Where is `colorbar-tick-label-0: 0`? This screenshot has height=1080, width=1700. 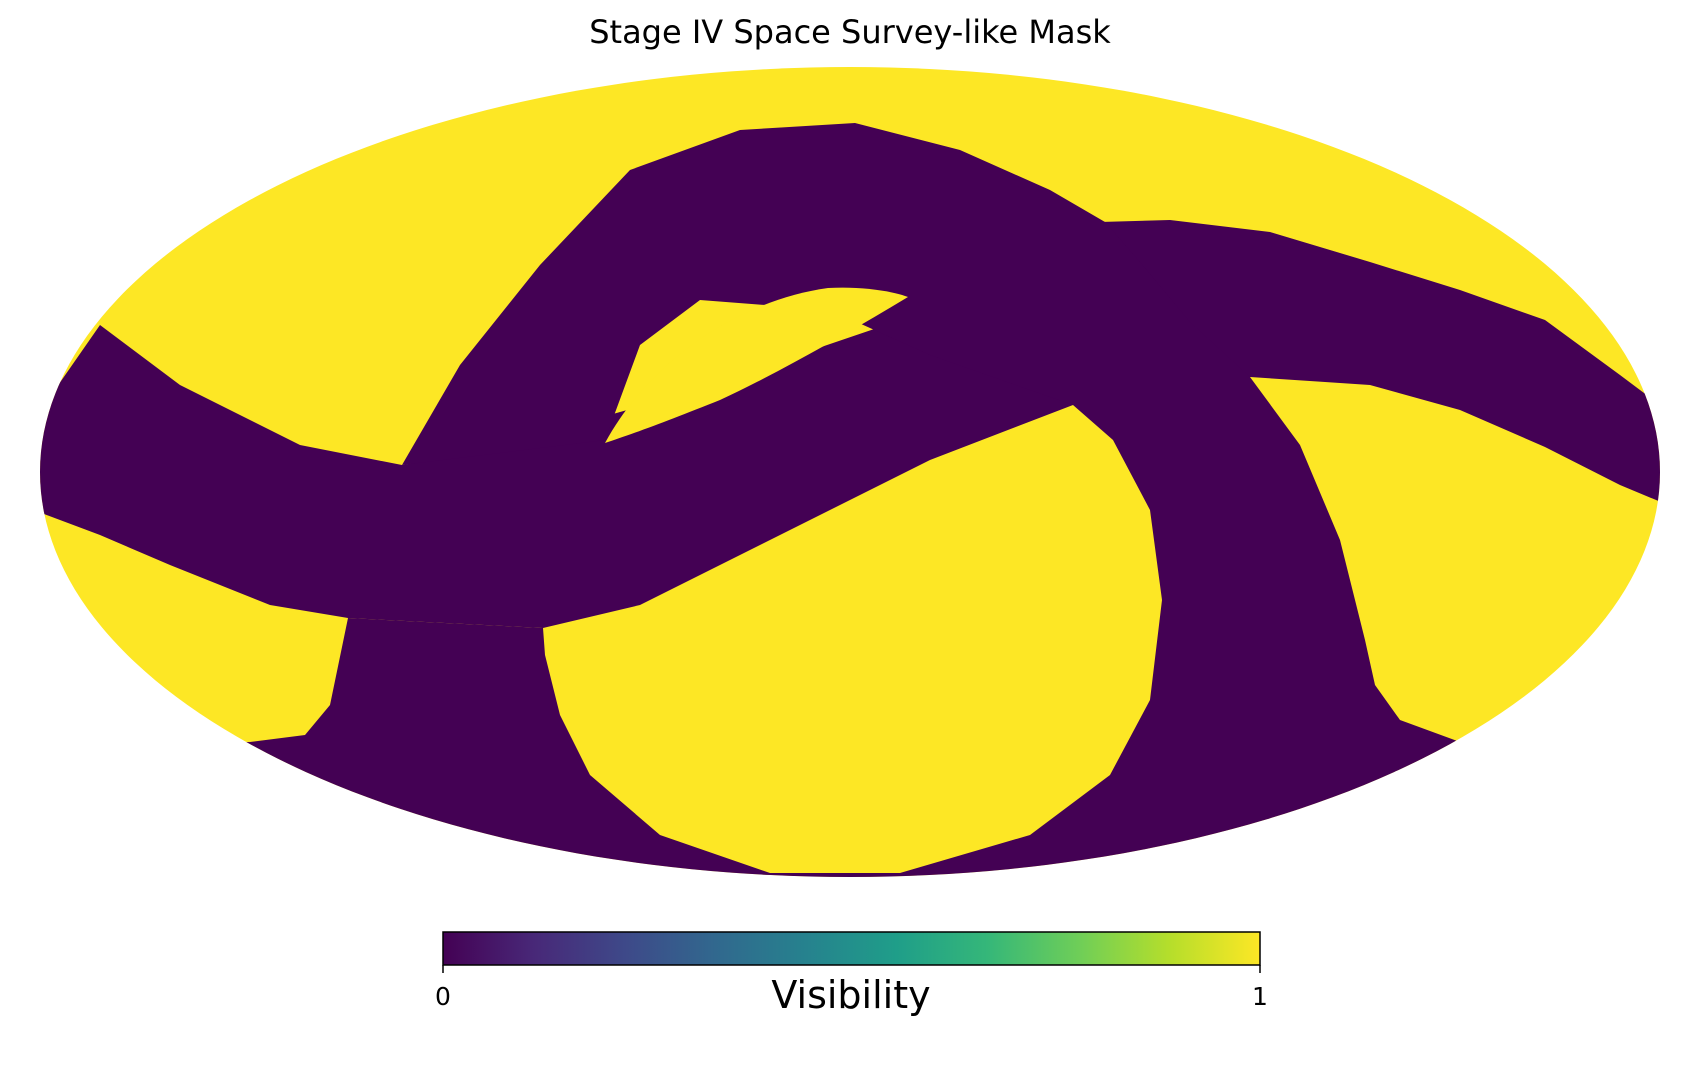
colorbar-tick-label-0: 0 is located at coordinates (443, 996).